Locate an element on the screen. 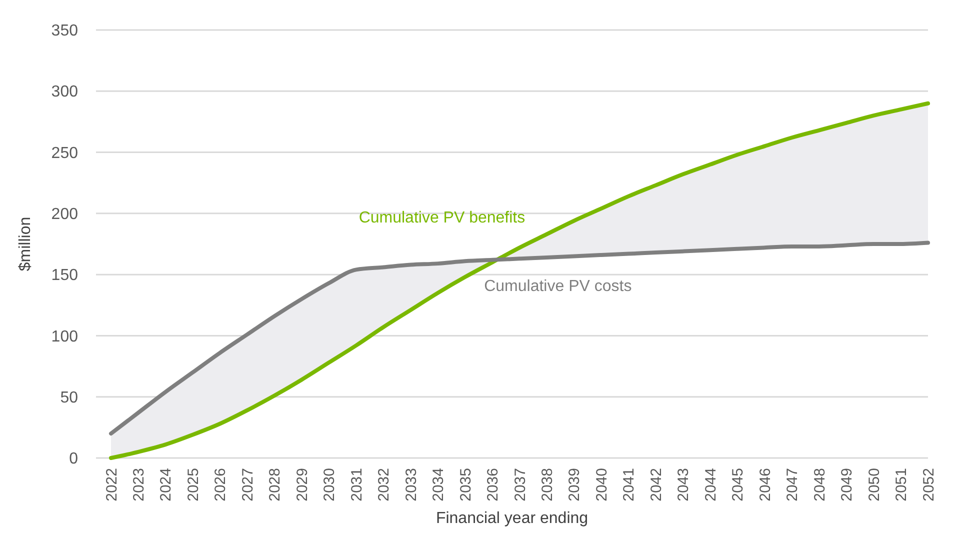 This screenshot has width=960, height=535. x-tick-label: 2024 is located at coordinates (166, 485).